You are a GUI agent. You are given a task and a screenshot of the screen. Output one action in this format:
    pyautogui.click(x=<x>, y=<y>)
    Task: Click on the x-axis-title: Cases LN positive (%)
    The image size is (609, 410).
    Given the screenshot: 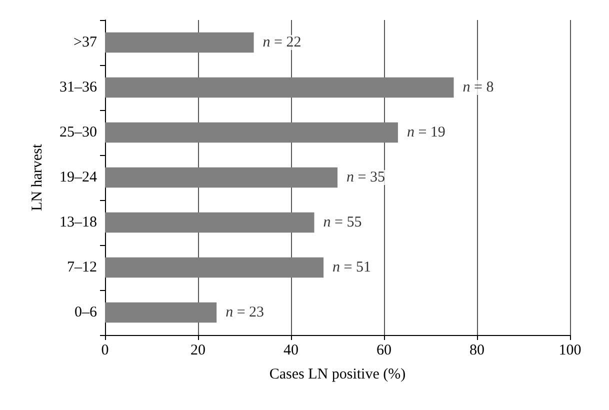 What is the action you would take?
    pyautogui.click(x=337, y=374)
    